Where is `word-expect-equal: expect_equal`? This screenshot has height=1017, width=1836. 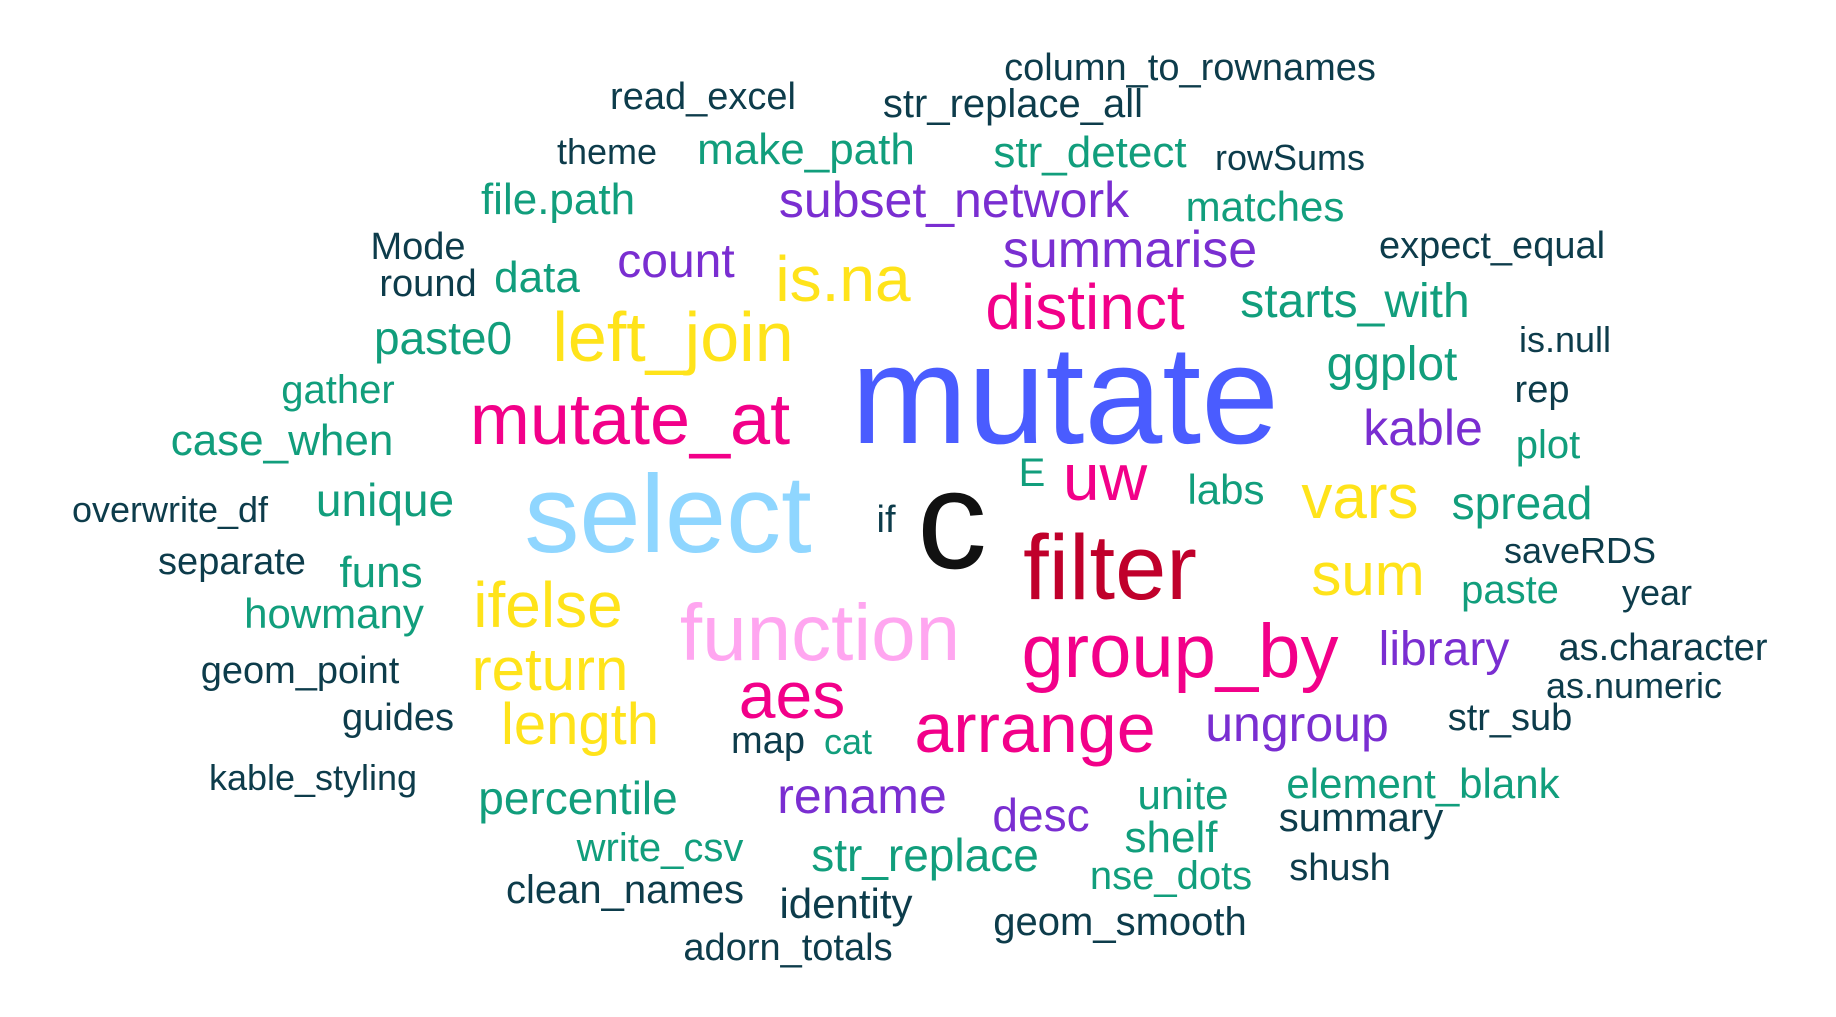
word-expect-equal: expect_equal is located at coordinates (1492, 246).